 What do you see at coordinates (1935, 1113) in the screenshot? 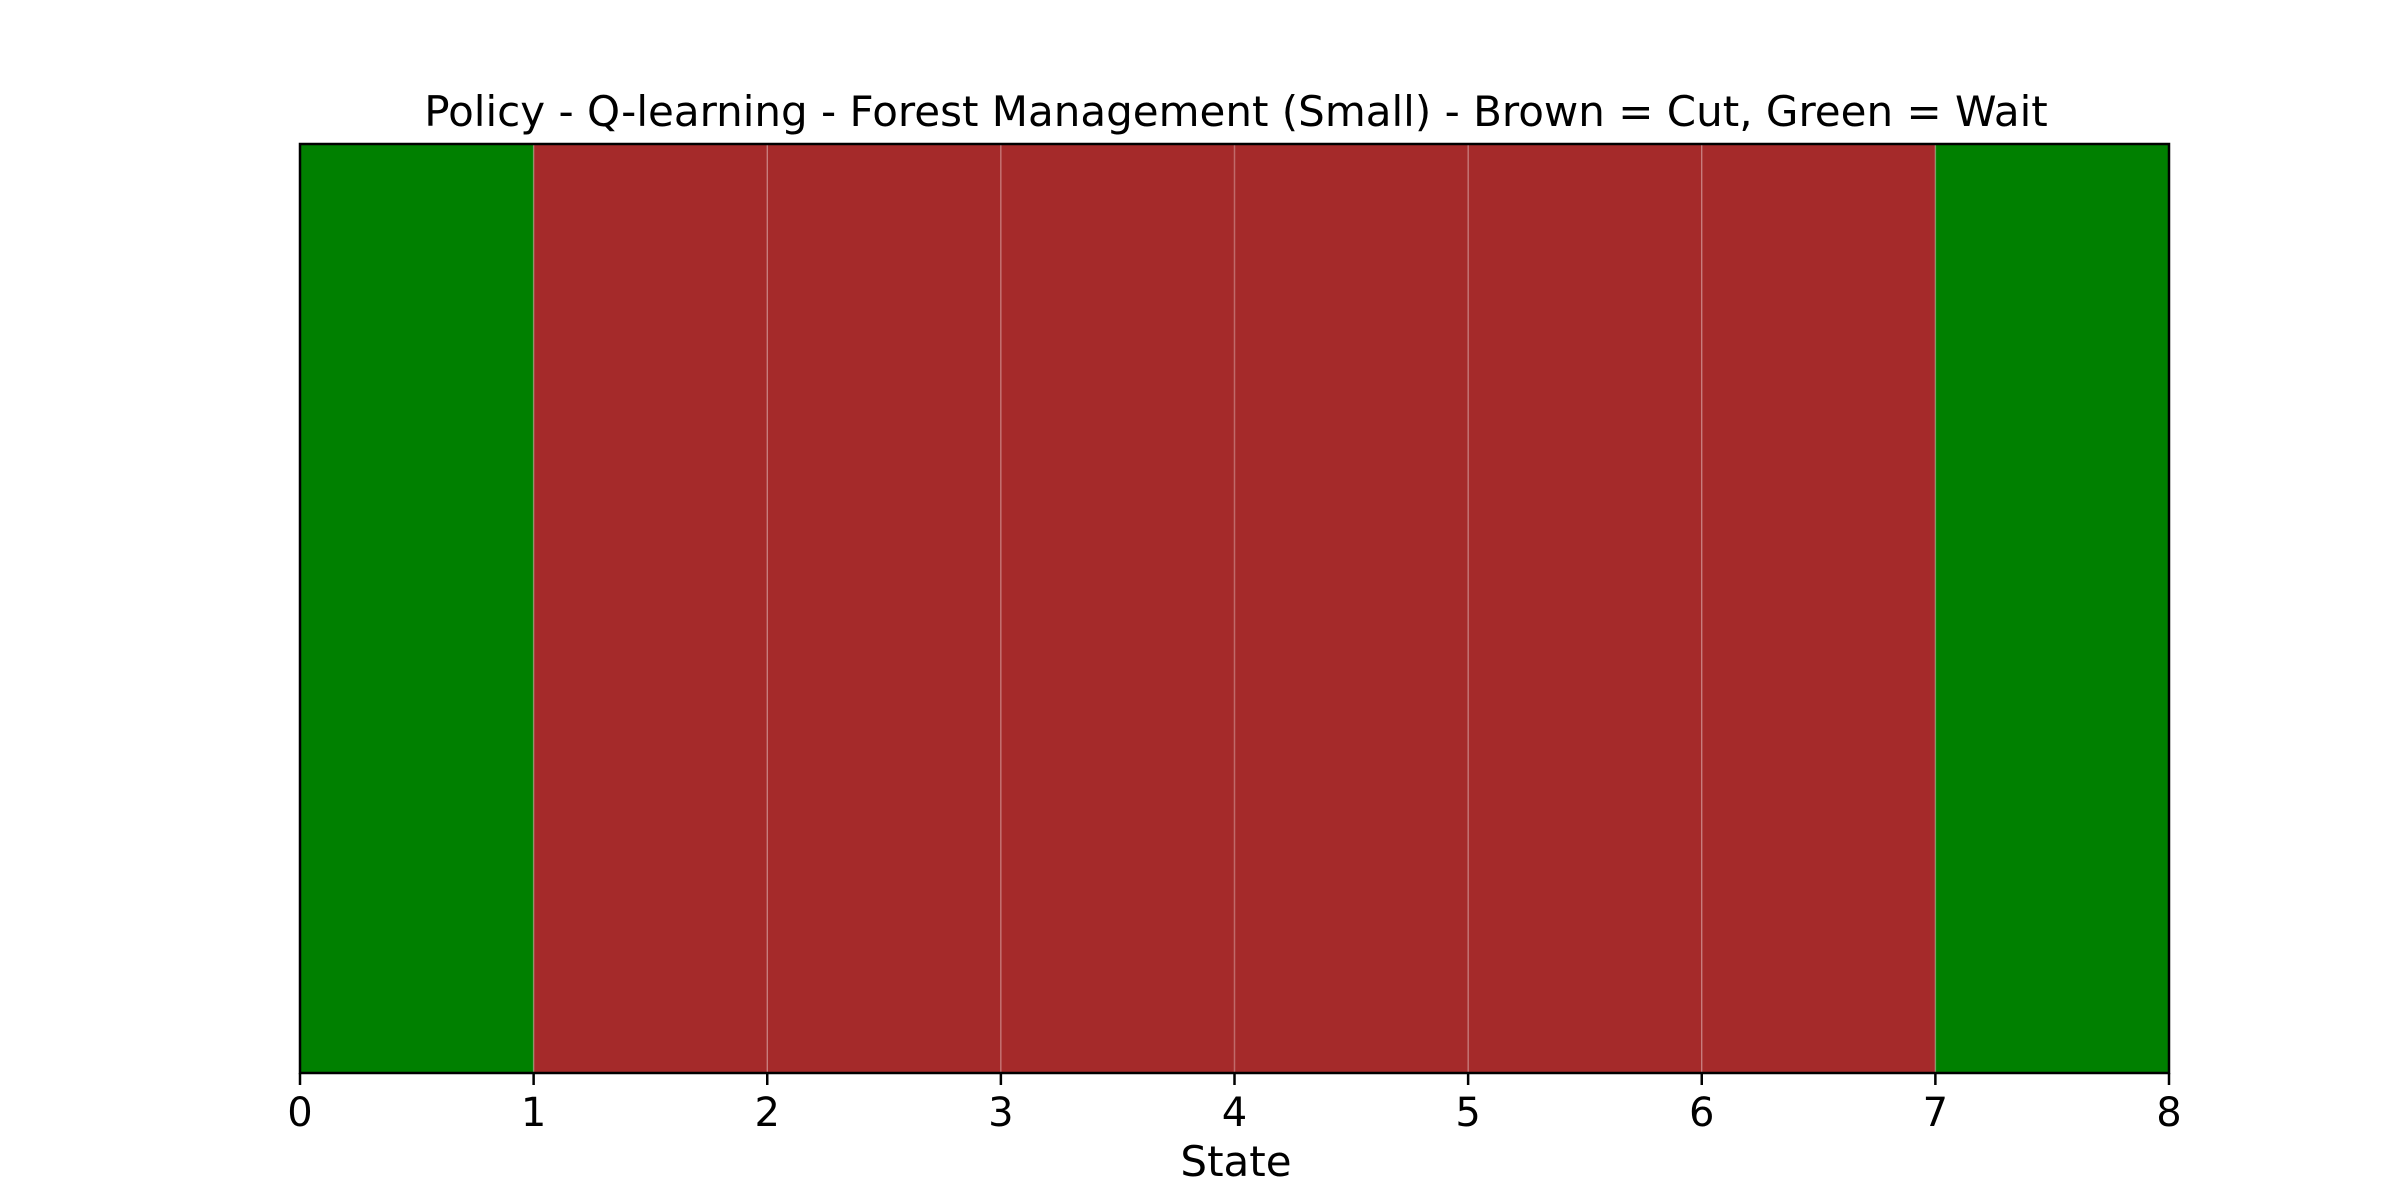
I see `x-tick-label: 7` at bounding box center [1935, 1113].